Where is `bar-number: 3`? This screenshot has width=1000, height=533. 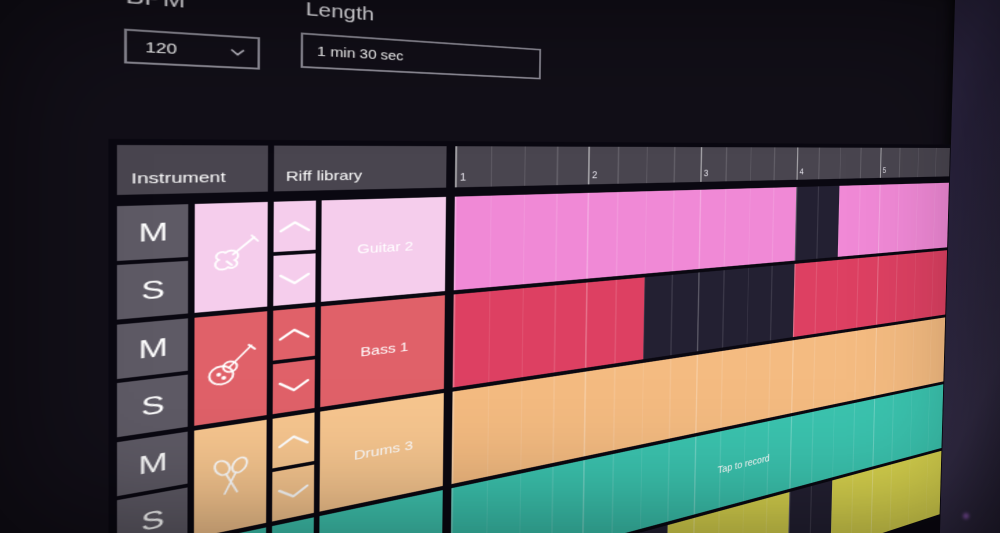 bar-number: 3 is located at coordinates (706, 173).